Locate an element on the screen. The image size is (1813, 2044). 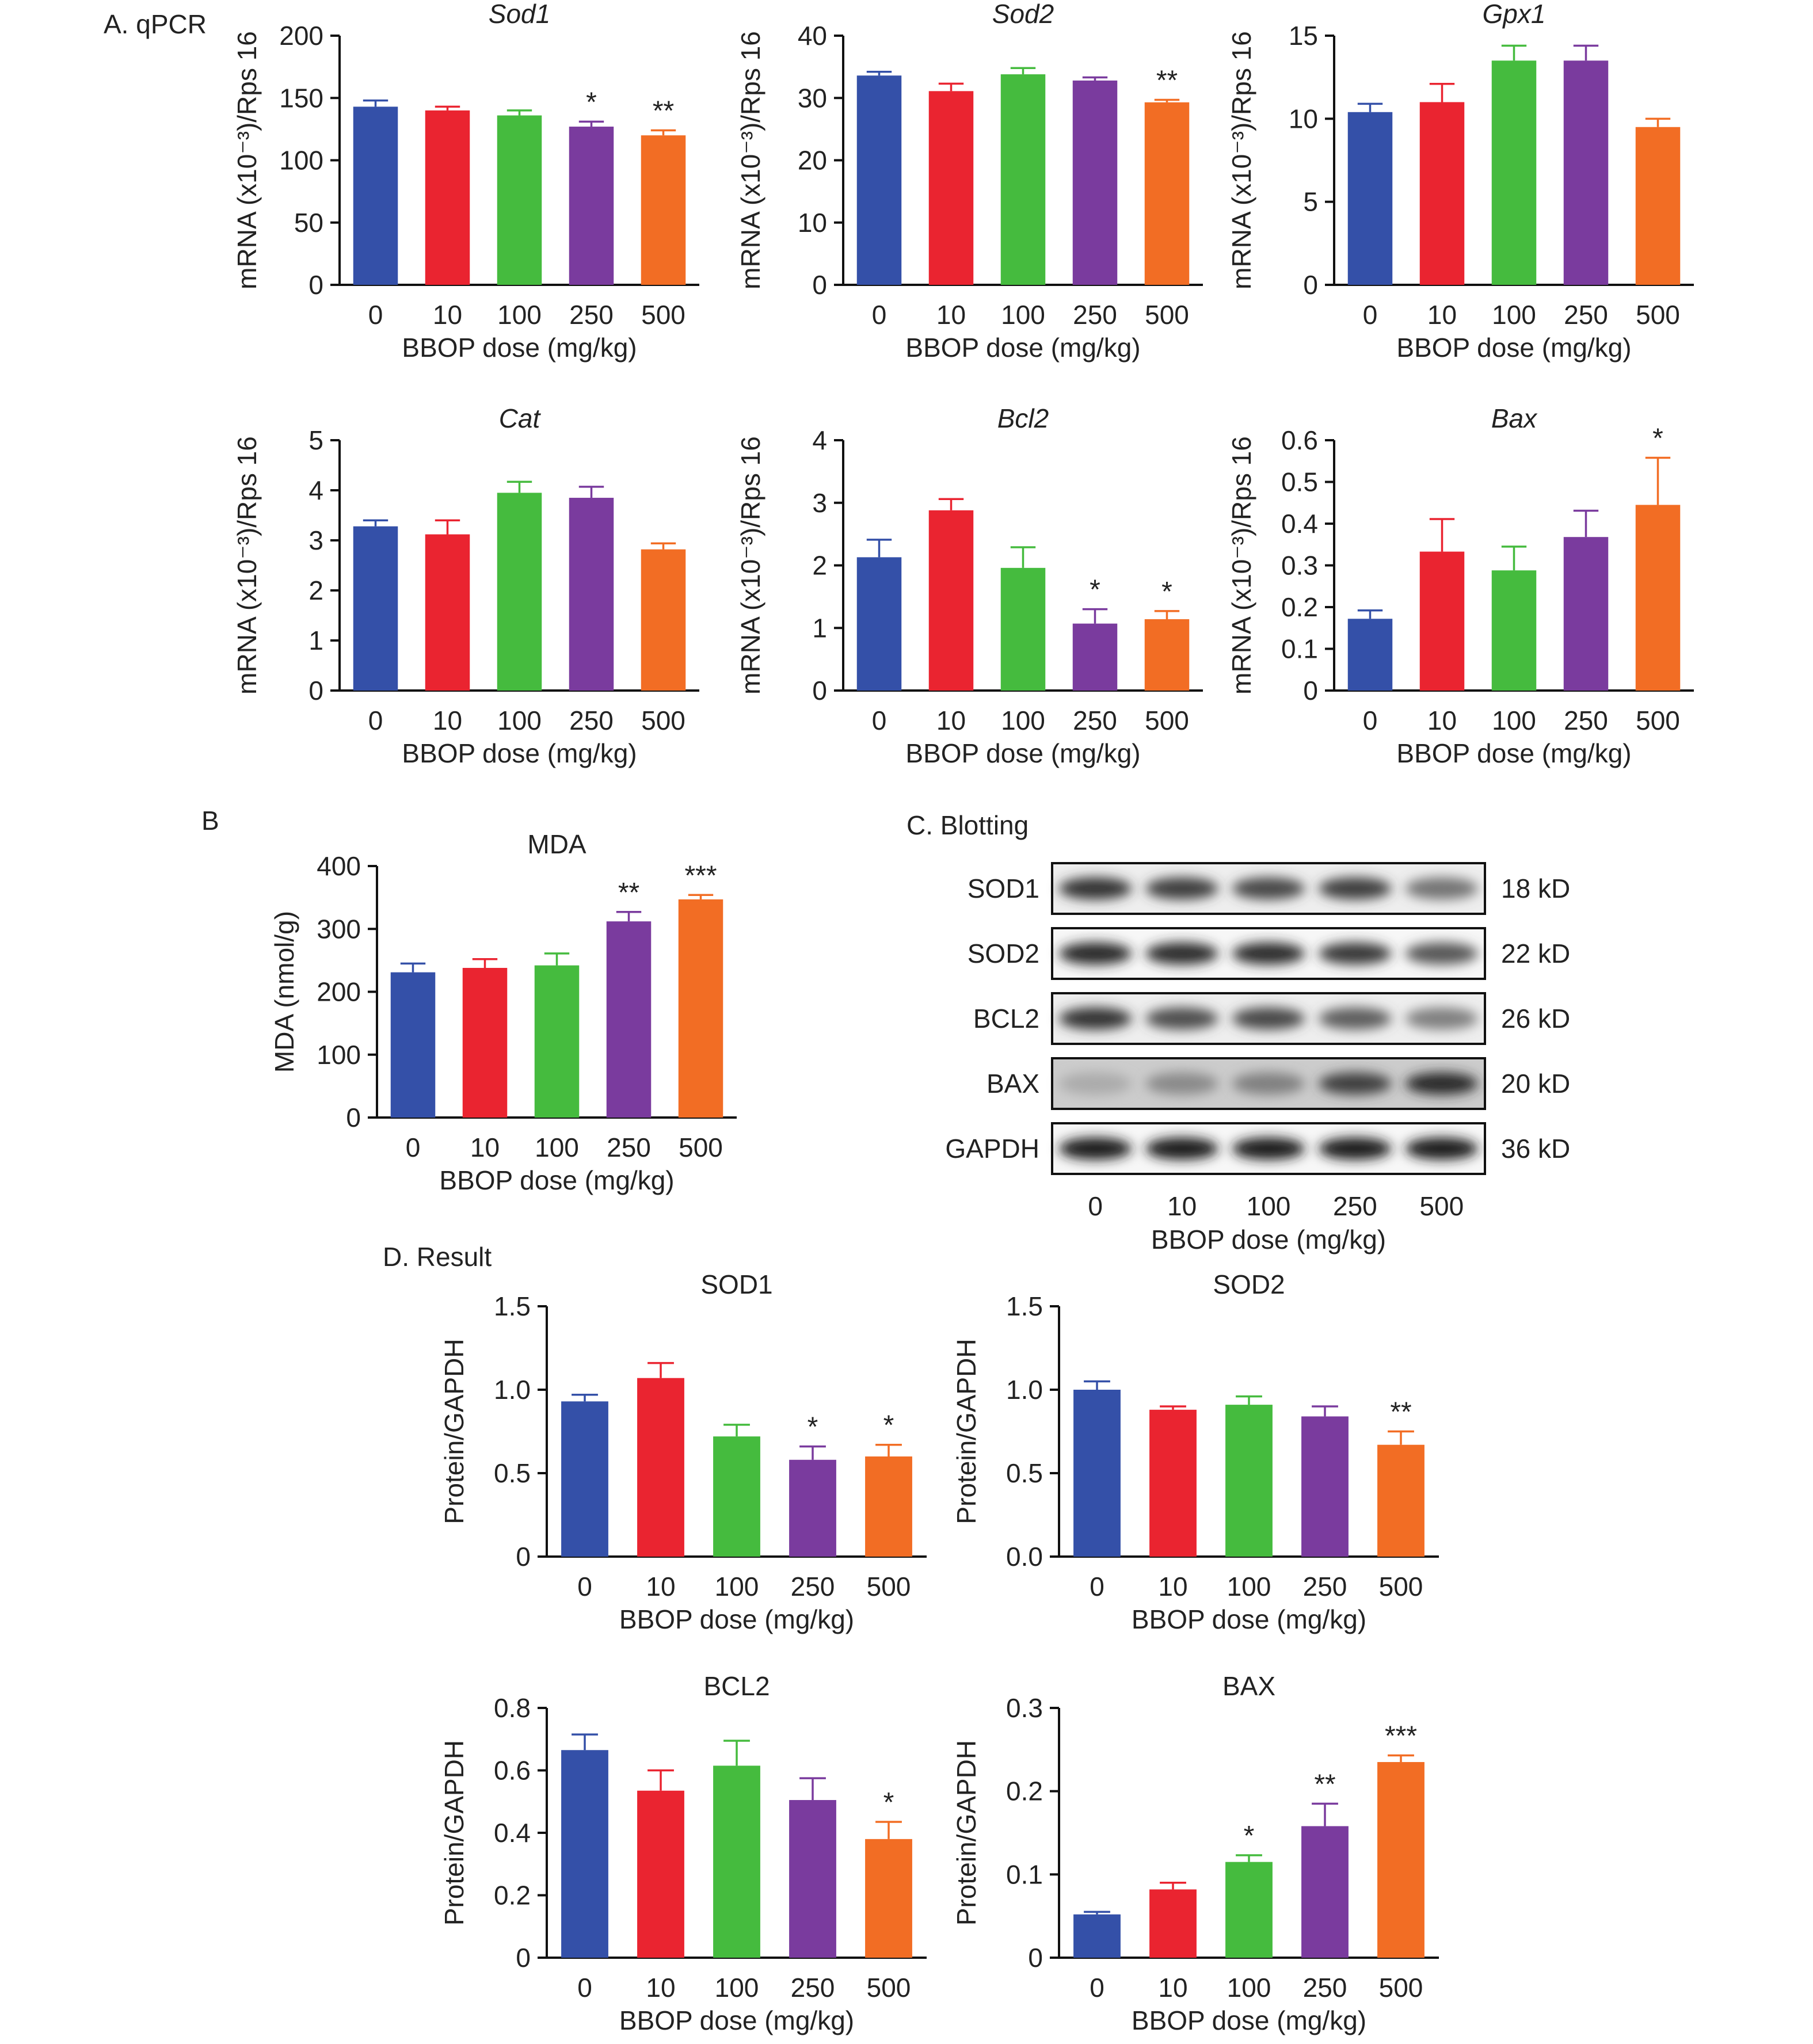
chart-title: Gpx1 is located at coordinates (1515, 14).